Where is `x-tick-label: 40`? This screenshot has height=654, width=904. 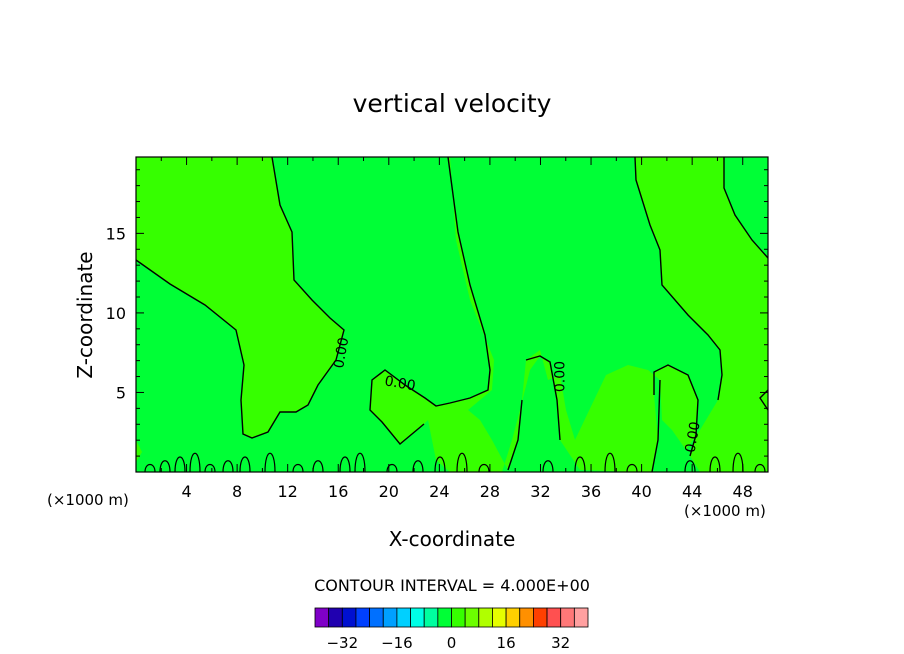 x-tick-label: 40 is located at coordinates (641, 491).